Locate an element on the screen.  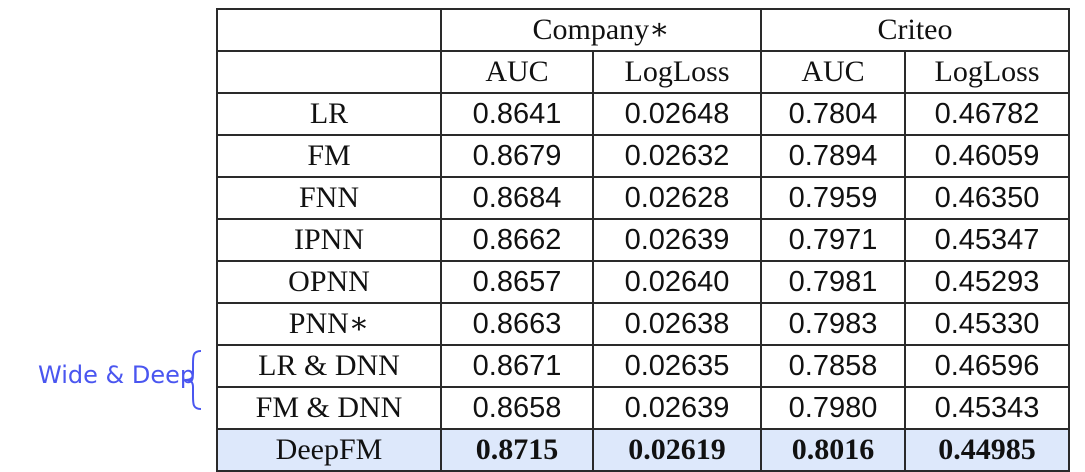
model-name-cell: FM & DNN is located at coordinates (329, 408).